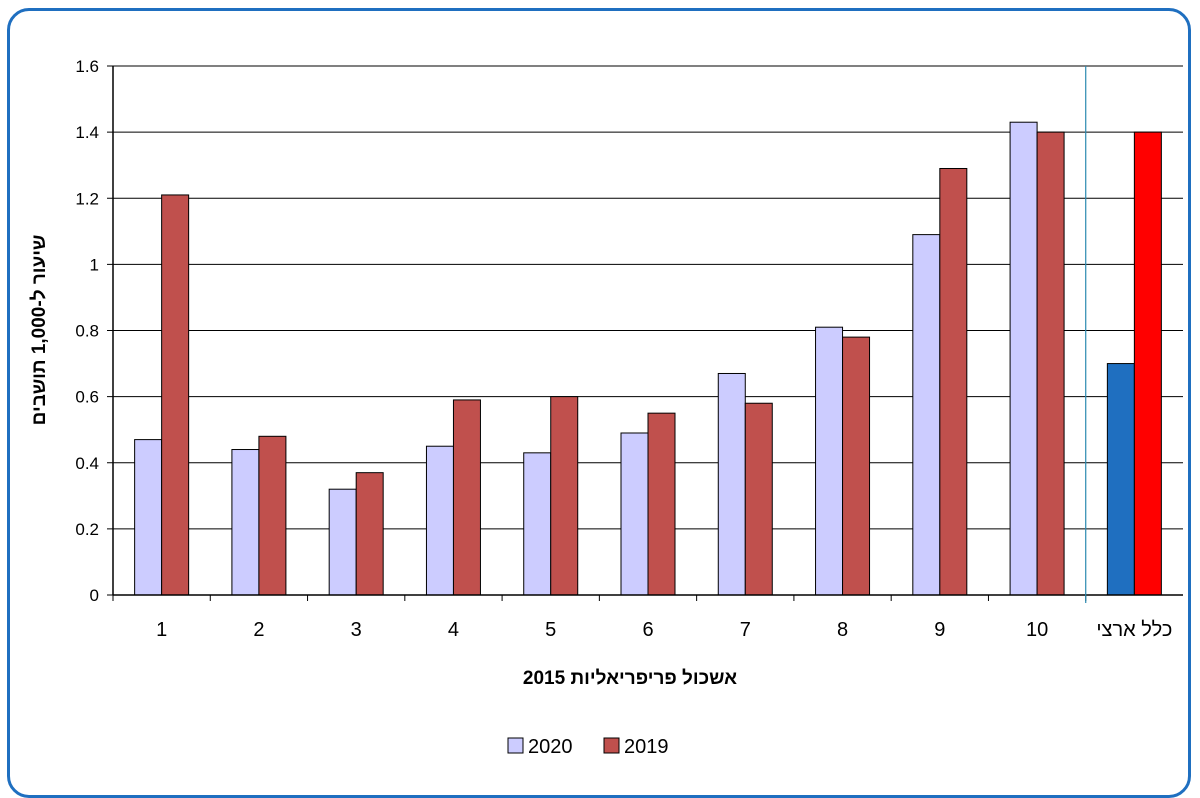 Image resolution: width=1200 pixels, height=798 pixels. What do you see at coordinates (939, 630) in the screenshot?
I see `x-category-label: 9` at bounding box center [939, 630].